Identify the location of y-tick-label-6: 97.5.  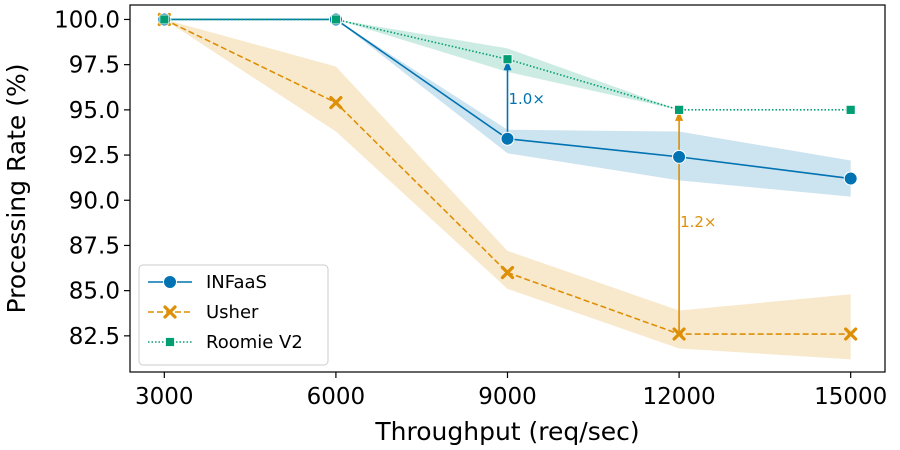
(94, 66).